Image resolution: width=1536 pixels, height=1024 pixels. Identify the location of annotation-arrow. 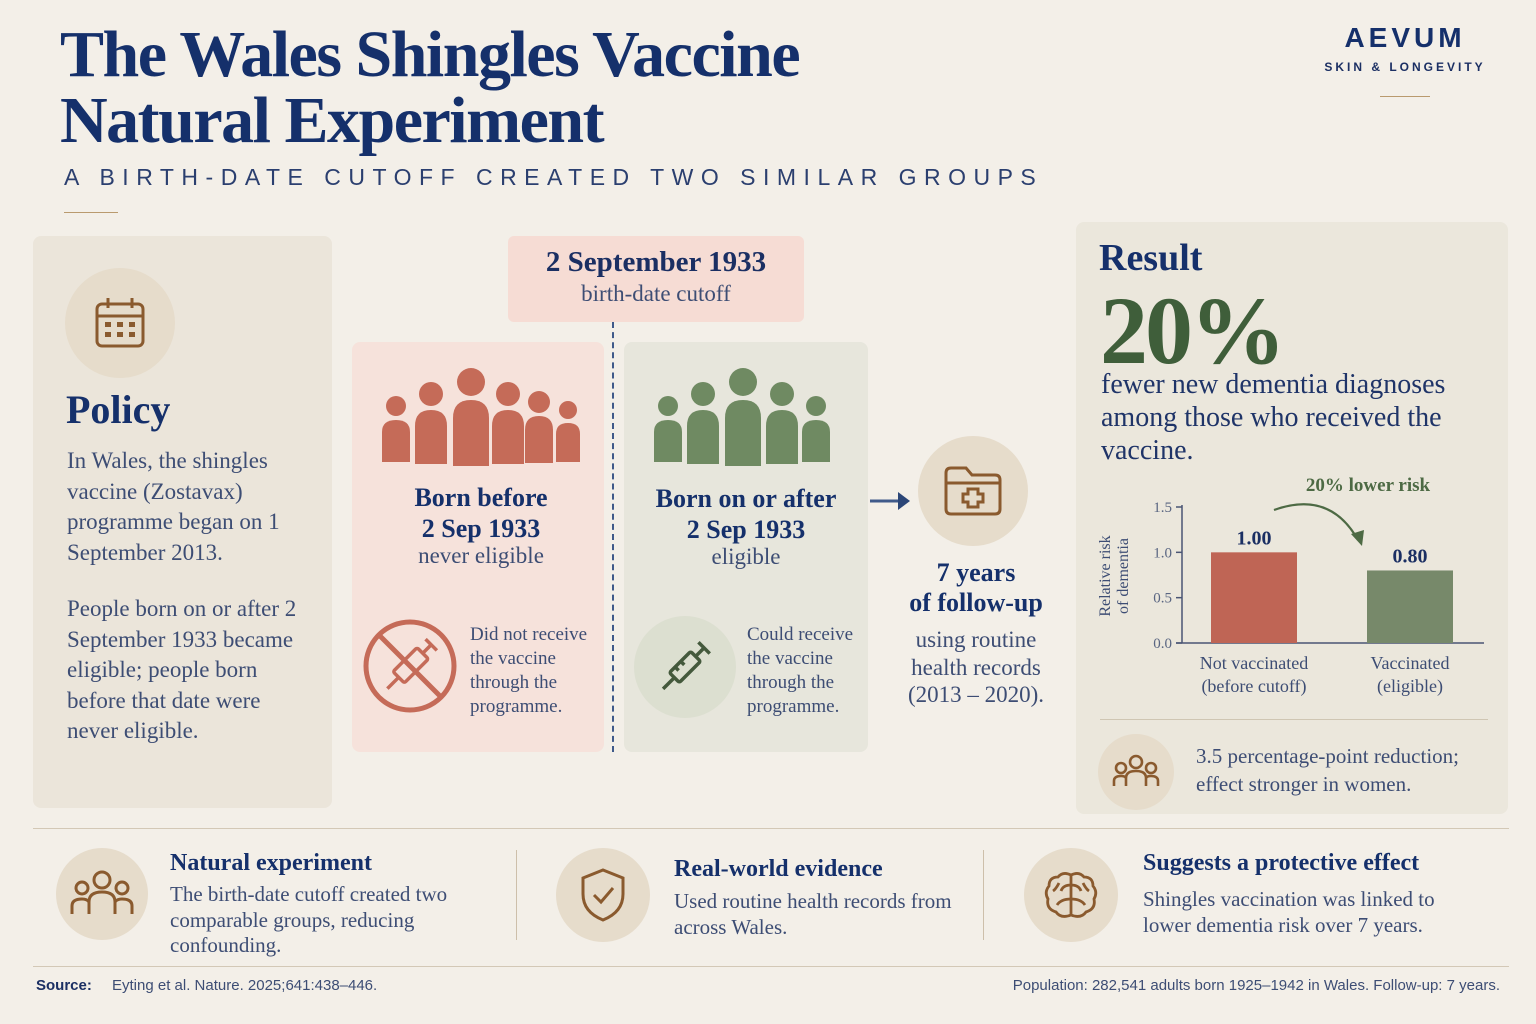
(1316, 522).